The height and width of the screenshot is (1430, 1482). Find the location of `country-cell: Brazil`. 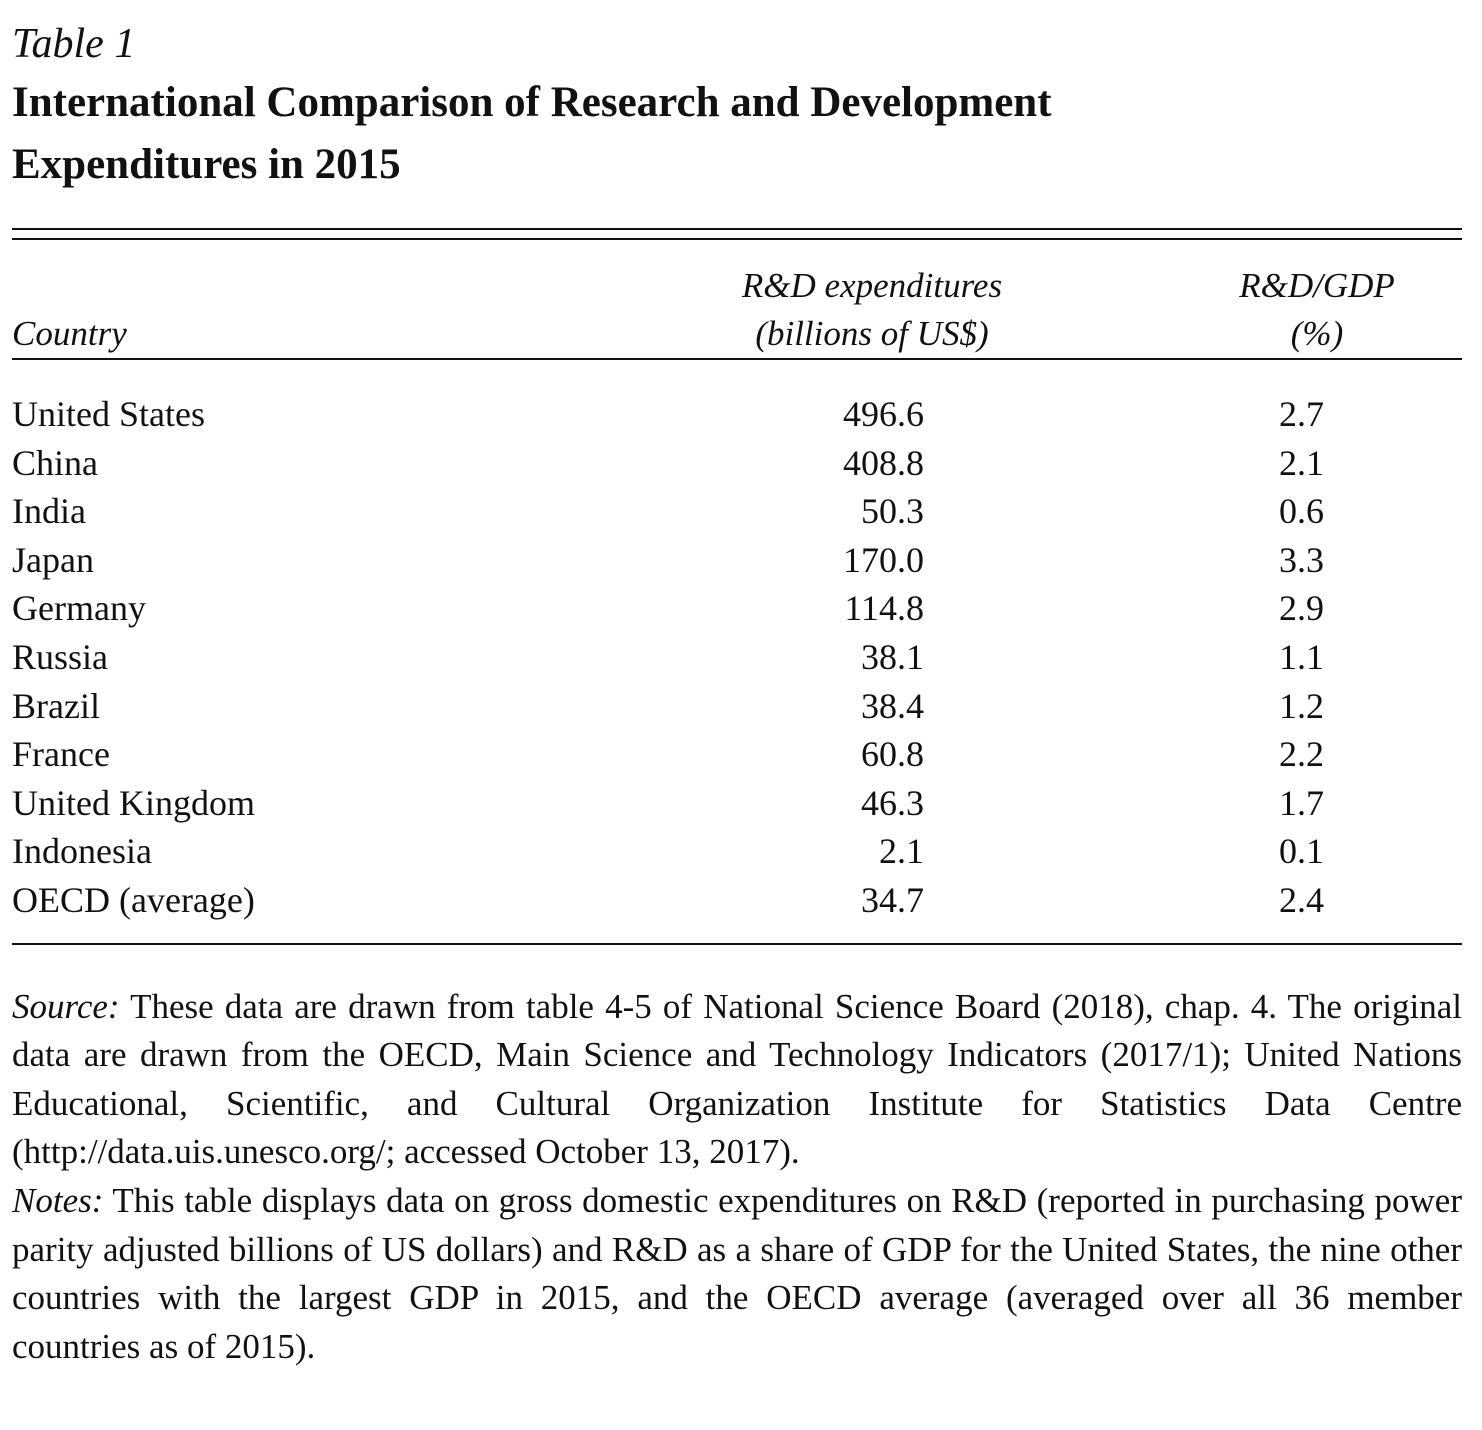

country-cell: Brazil is located at coordinates (56, 706).